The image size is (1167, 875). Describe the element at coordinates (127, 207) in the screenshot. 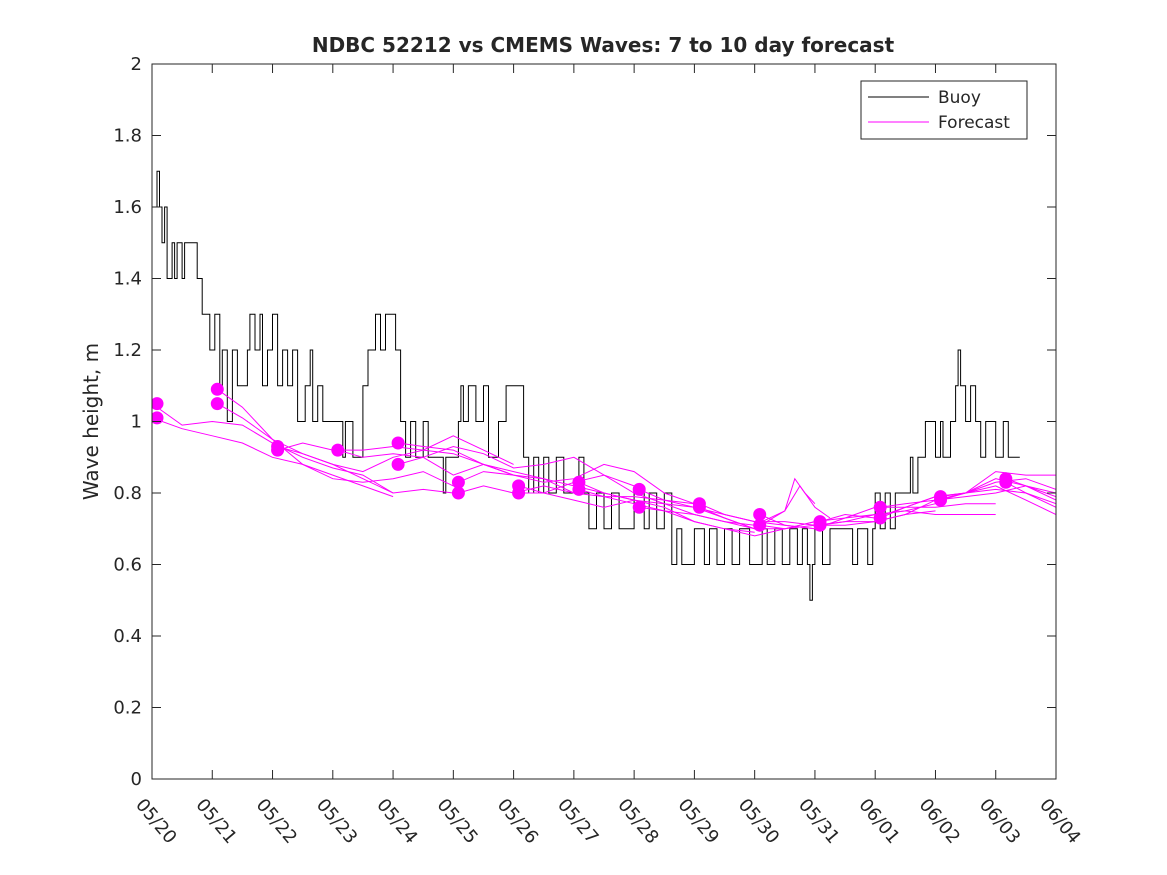

I see `y-tick-label: 1.6` at that location.